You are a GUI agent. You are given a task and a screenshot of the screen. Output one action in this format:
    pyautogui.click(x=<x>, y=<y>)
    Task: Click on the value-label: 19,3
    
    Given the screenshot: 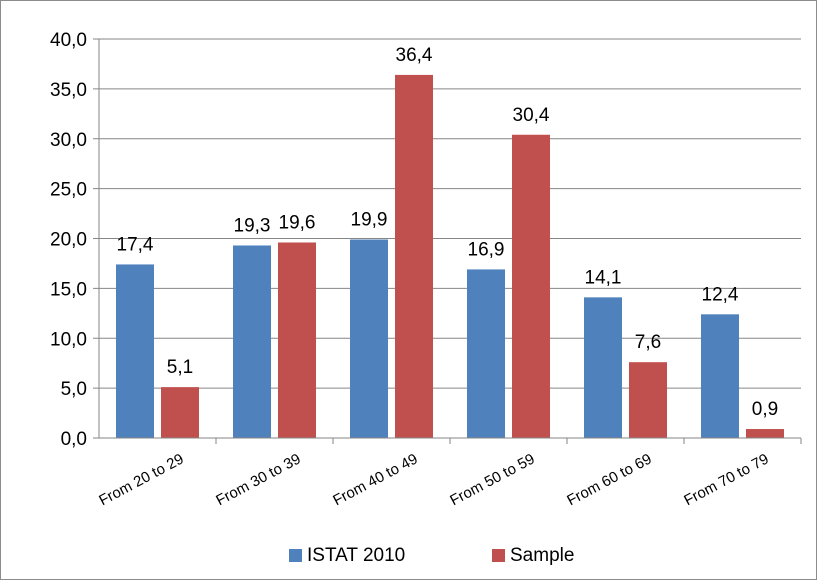 What is the action you would take?
    pyautogui.click(x=252, y=225)
    